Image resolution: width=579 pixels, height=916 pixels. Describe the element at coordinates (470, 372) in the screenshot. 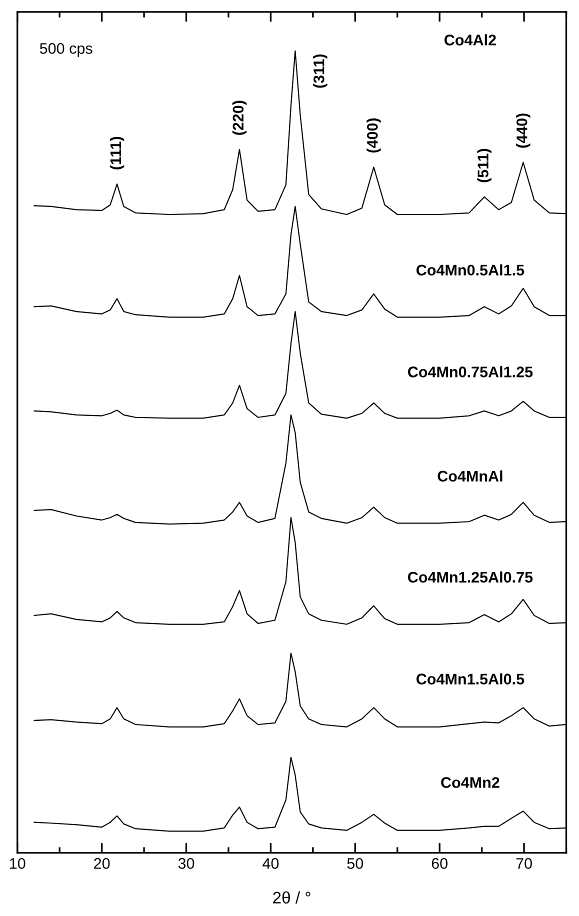

I see `series-label: Co4Mn0.75Al1.25` at that location.